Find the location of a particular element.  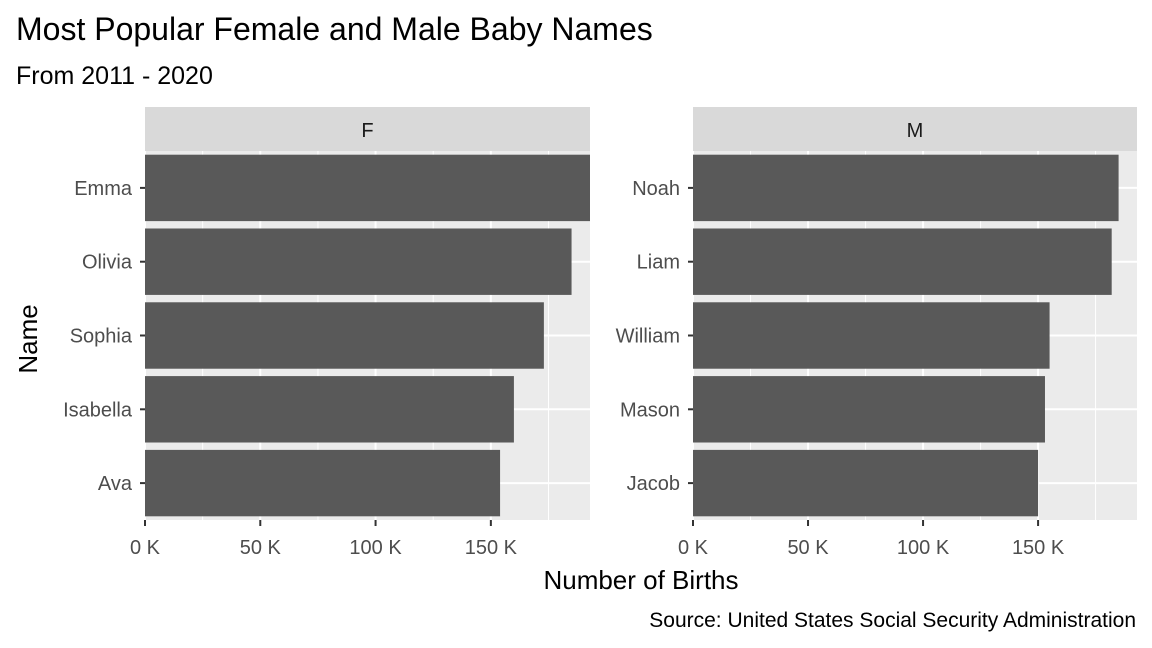

bar-m-mason is located at coordinates (869, 409).